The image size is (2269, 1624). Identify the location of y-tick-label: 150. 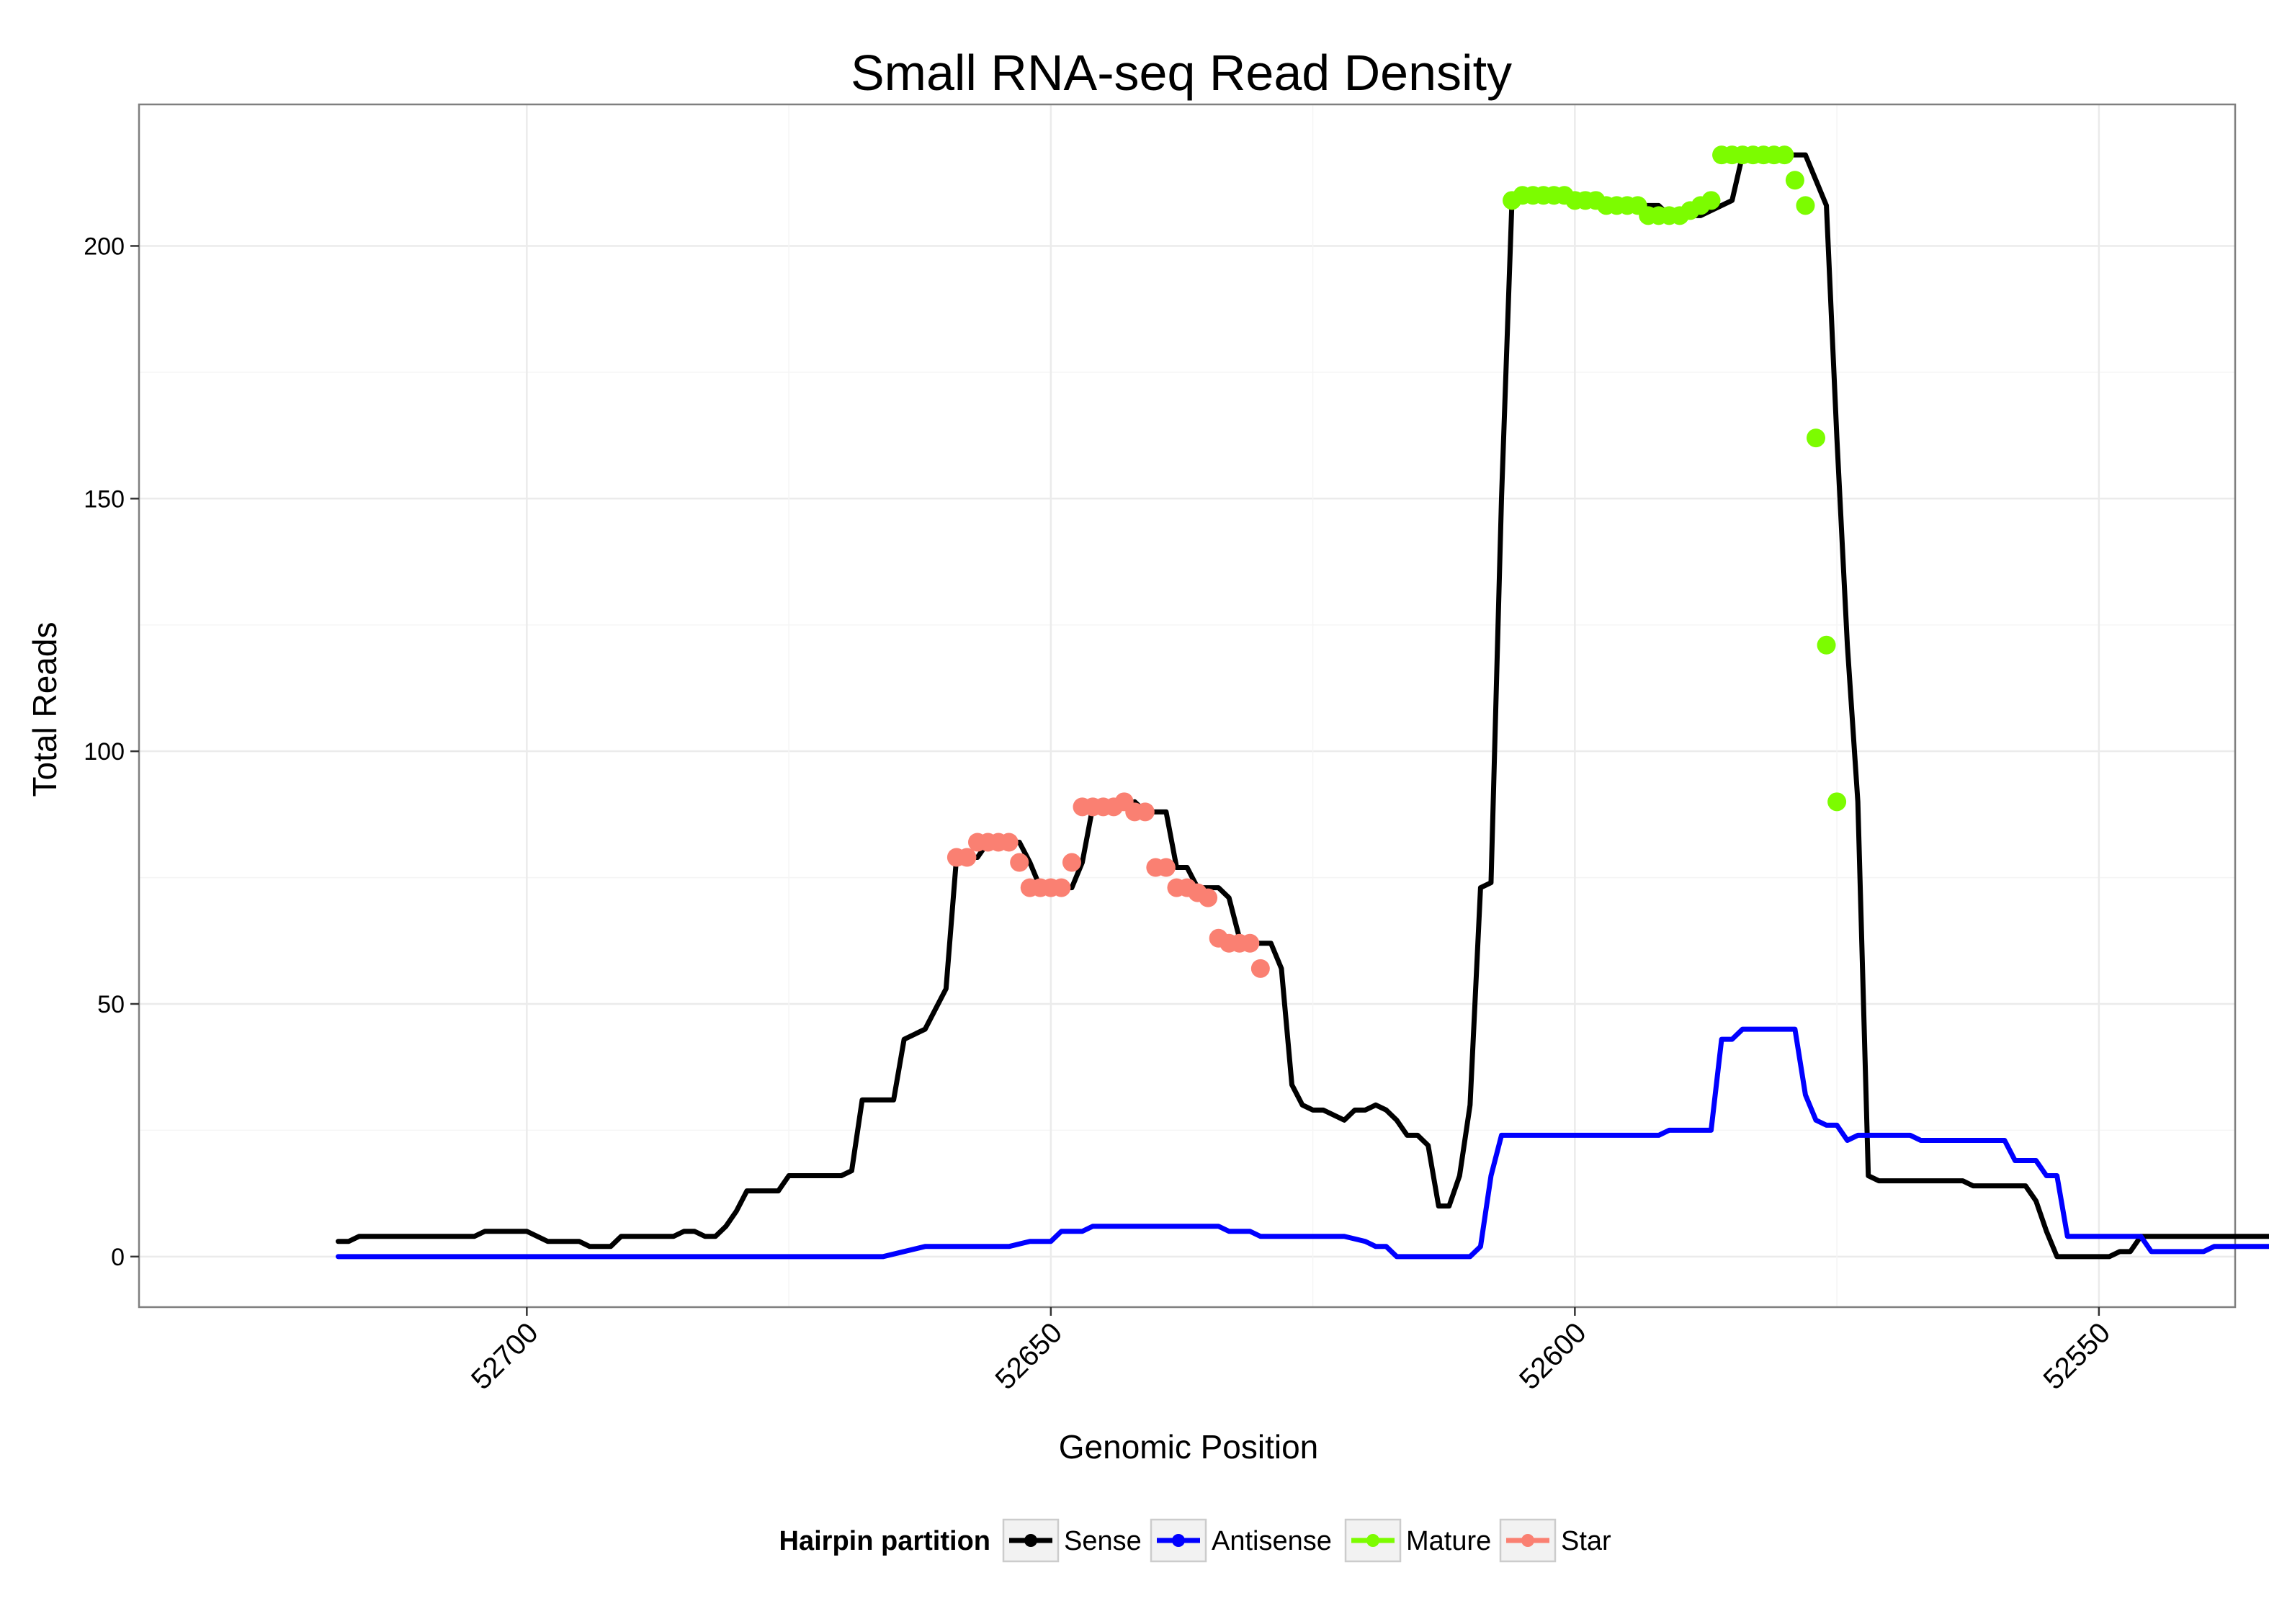
(104, 499).